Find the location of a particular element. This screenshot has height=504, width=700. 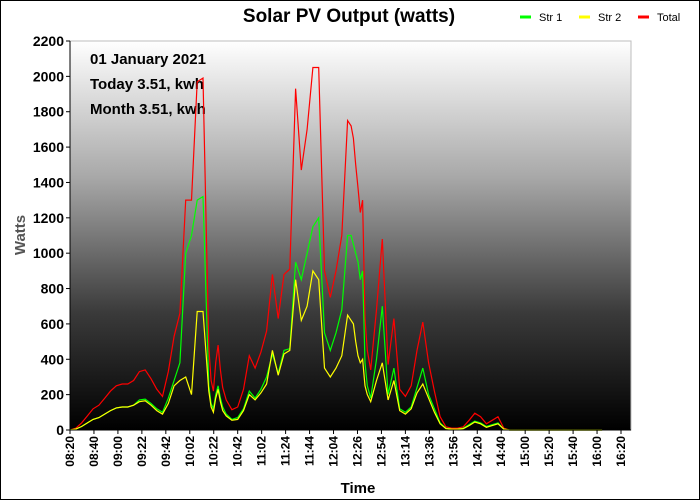

x-tick-label: 16:20 is located at coordinates (621, 451).